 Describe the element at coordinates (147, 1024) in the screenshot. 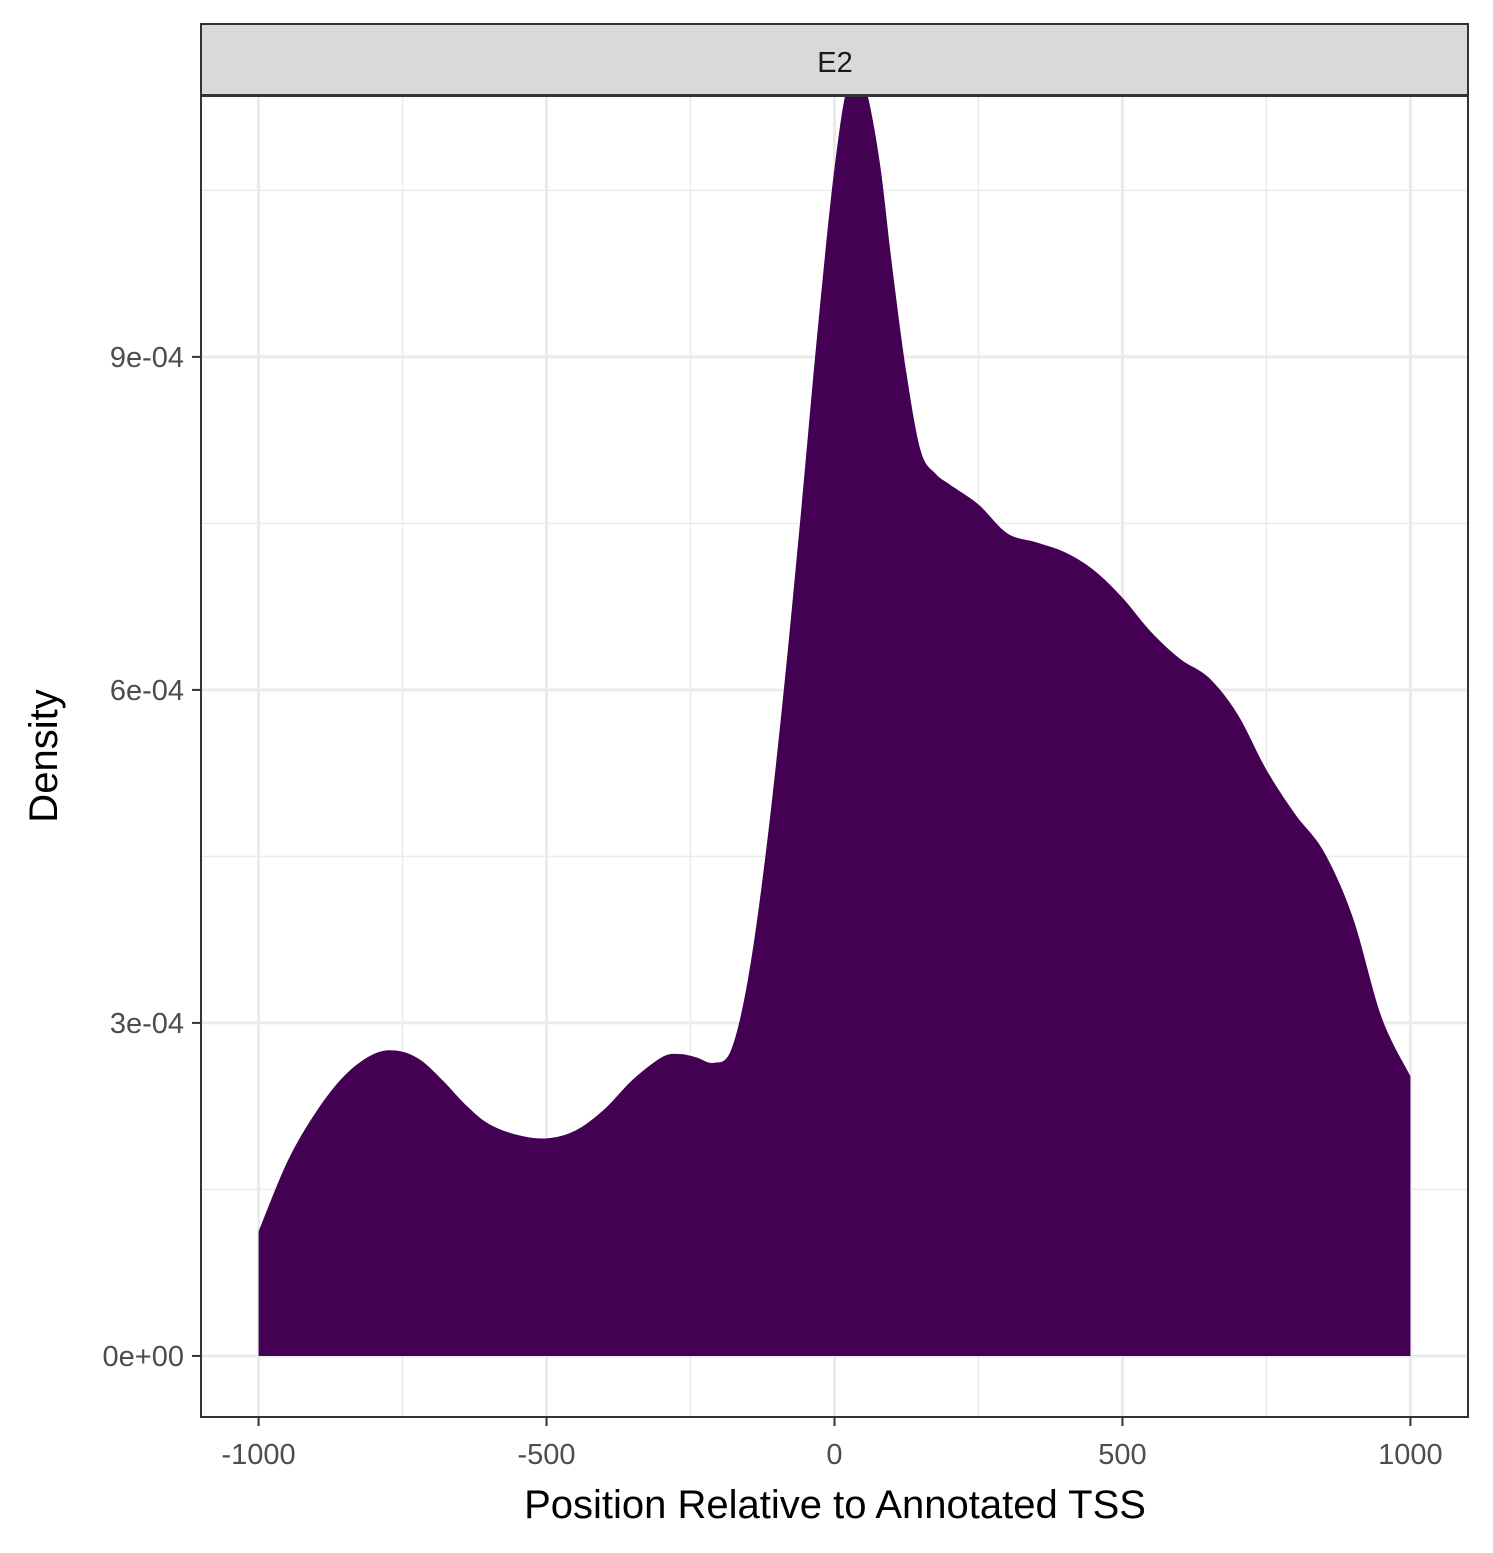

I see `y-tick-label: 3e-04` at that location.